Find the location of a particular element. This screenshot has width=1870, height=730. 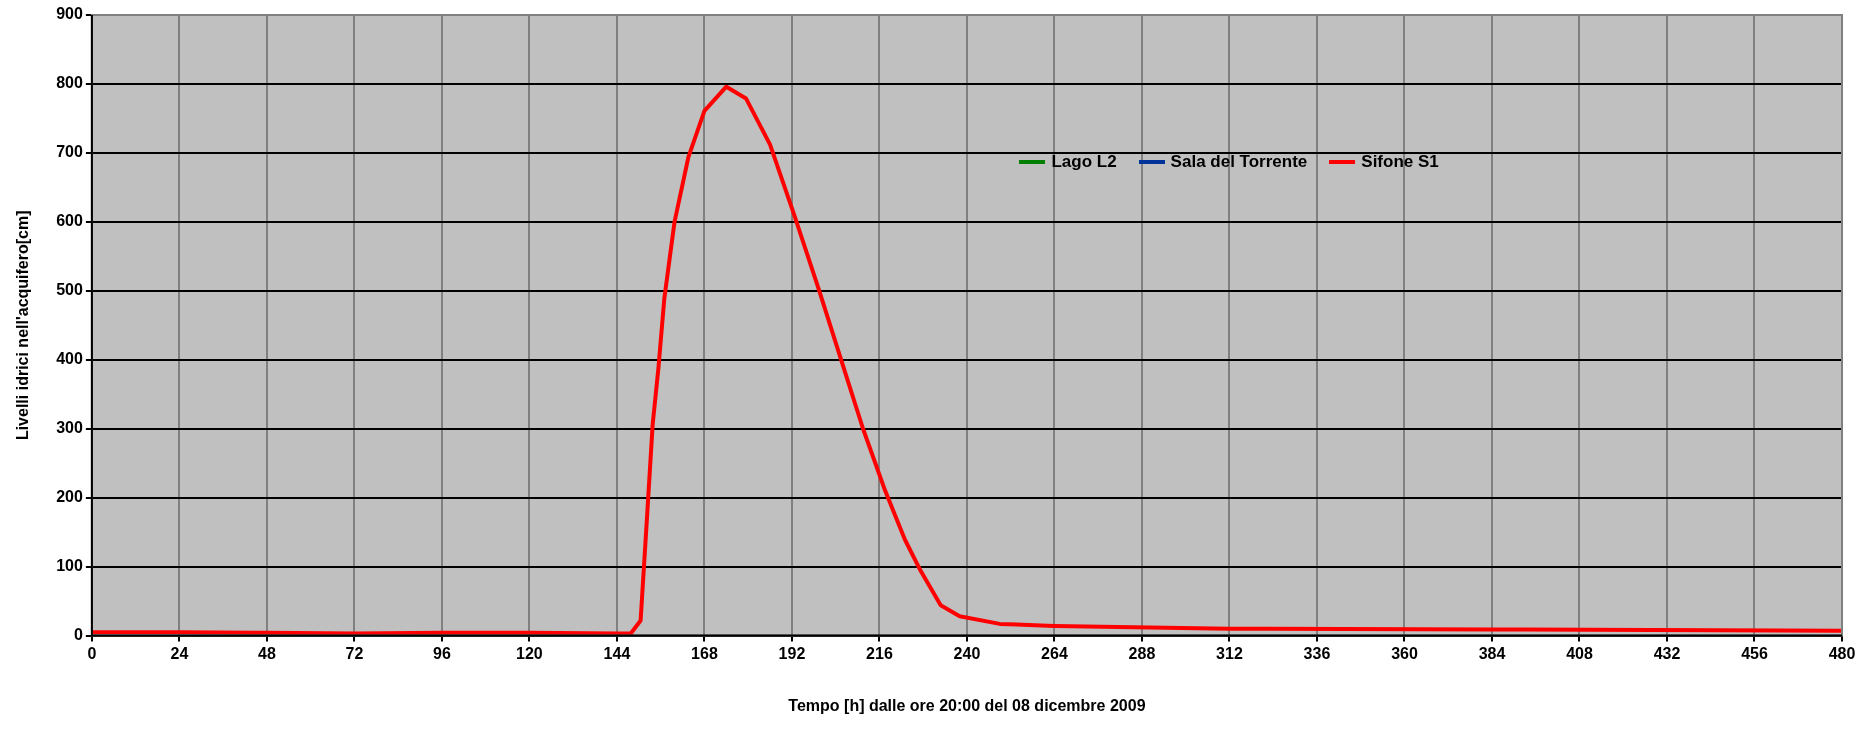

x-tick-label: 144 is located at coordinates (617, 653).